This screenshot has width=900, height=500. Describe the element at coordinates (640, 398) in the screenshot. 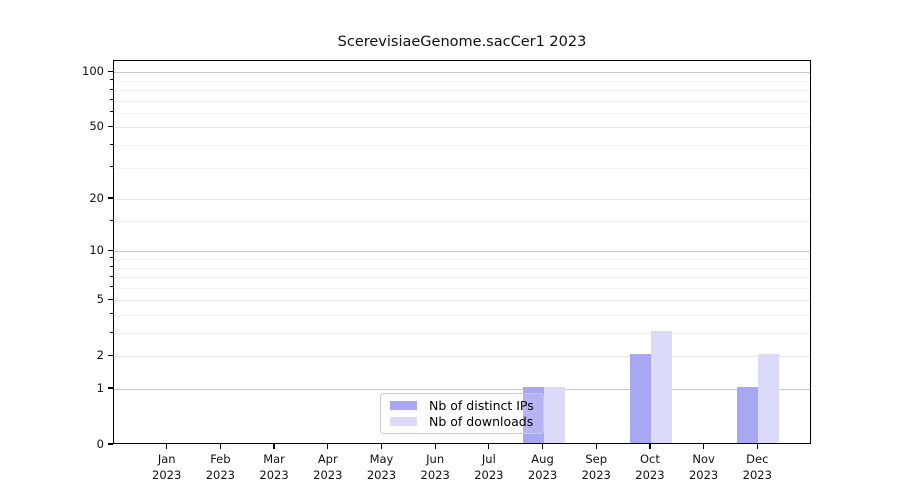

I see `bar-distinct-ips-oct` at that location.